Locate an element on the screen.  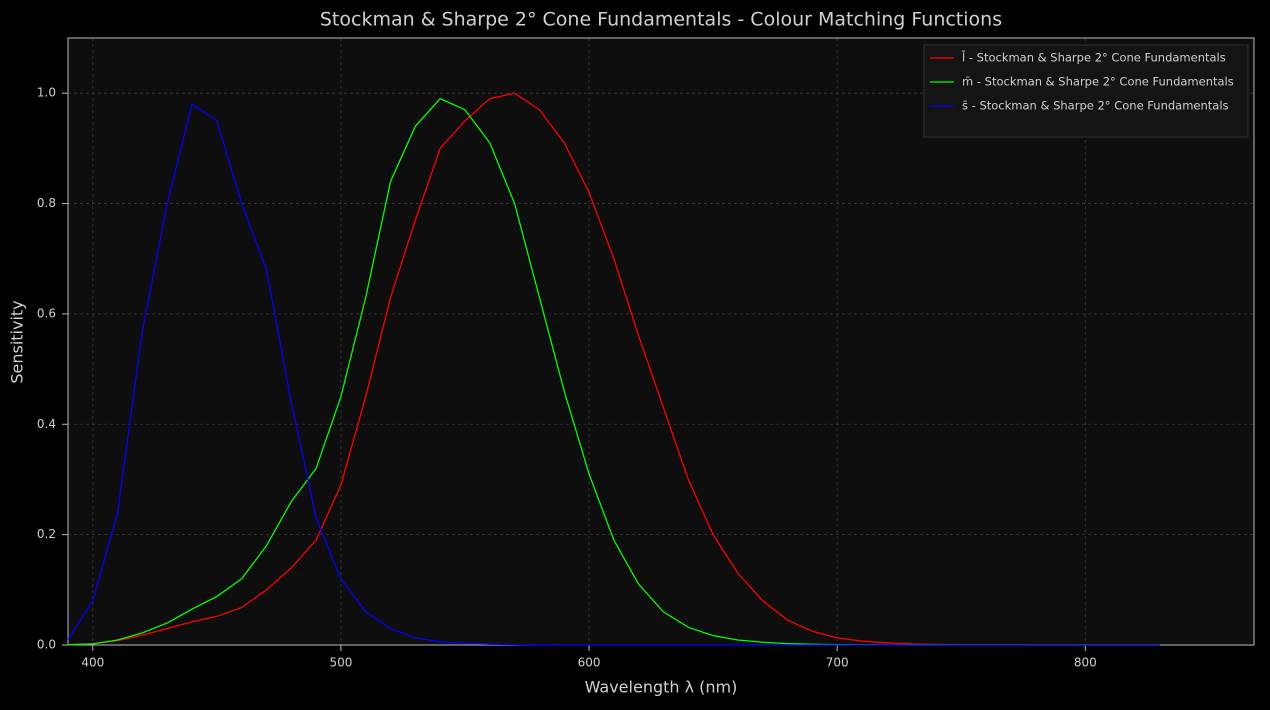
y-tick-label: 0.8 is located at coordinates (46, 203).